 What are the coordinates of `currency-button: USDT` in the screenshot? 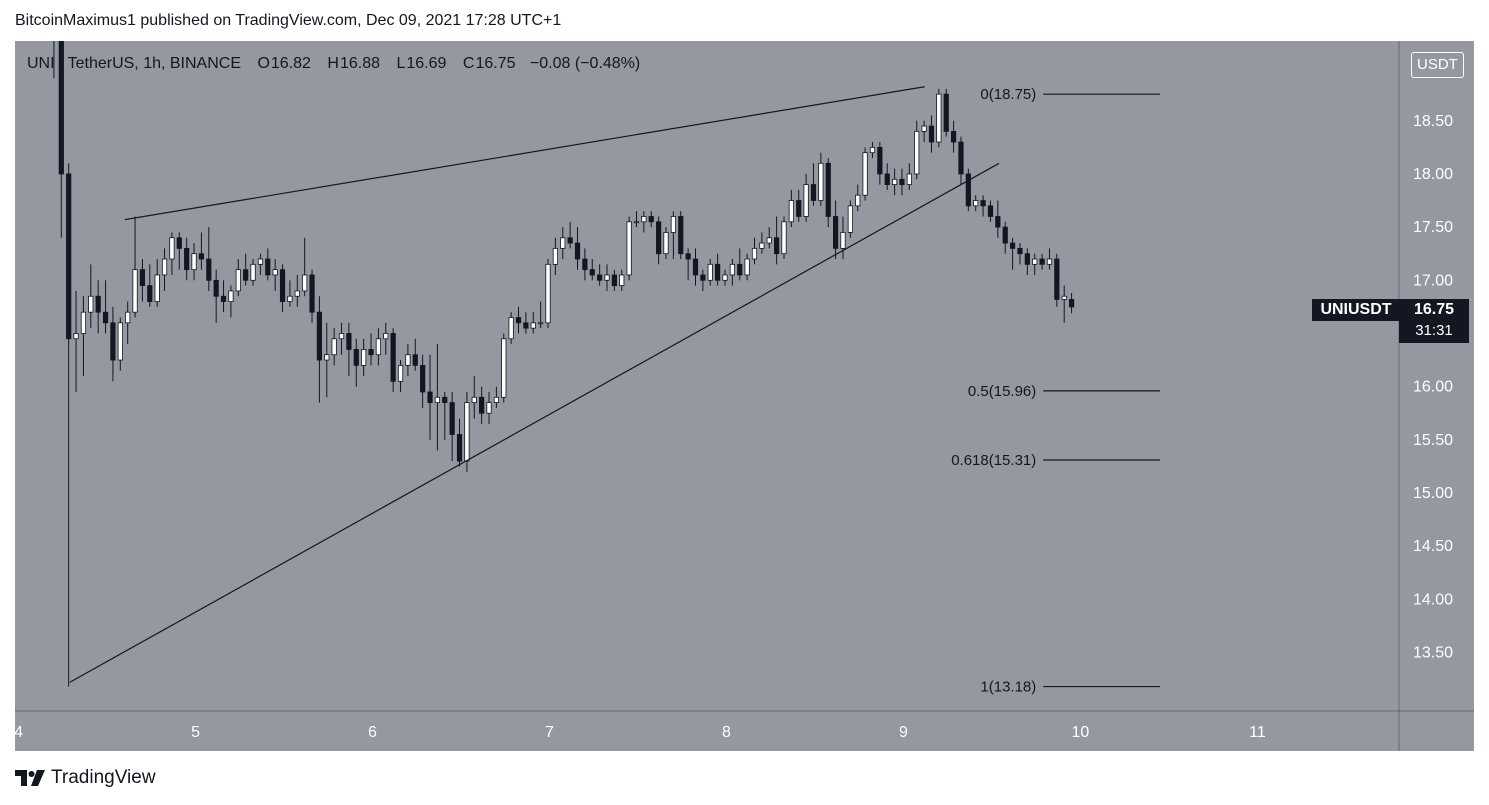 It's located at (1437, 65).